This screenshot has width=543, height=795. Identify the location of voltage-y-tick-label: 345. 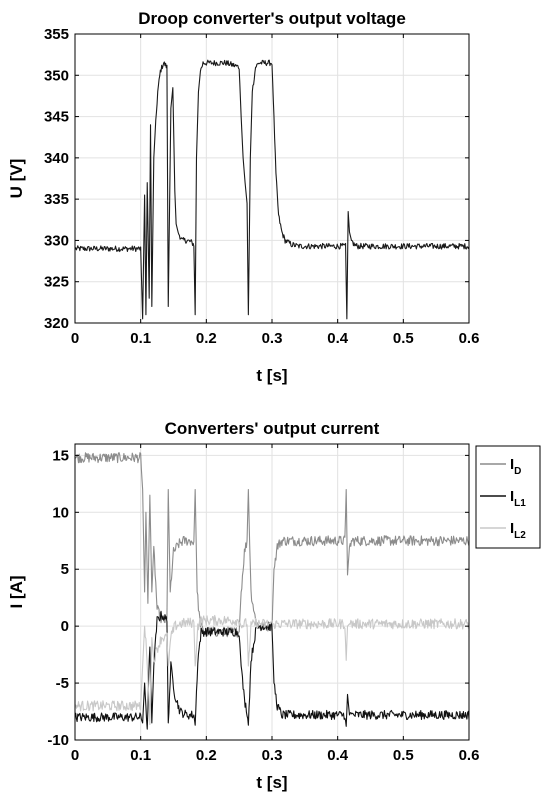
(56, 117).